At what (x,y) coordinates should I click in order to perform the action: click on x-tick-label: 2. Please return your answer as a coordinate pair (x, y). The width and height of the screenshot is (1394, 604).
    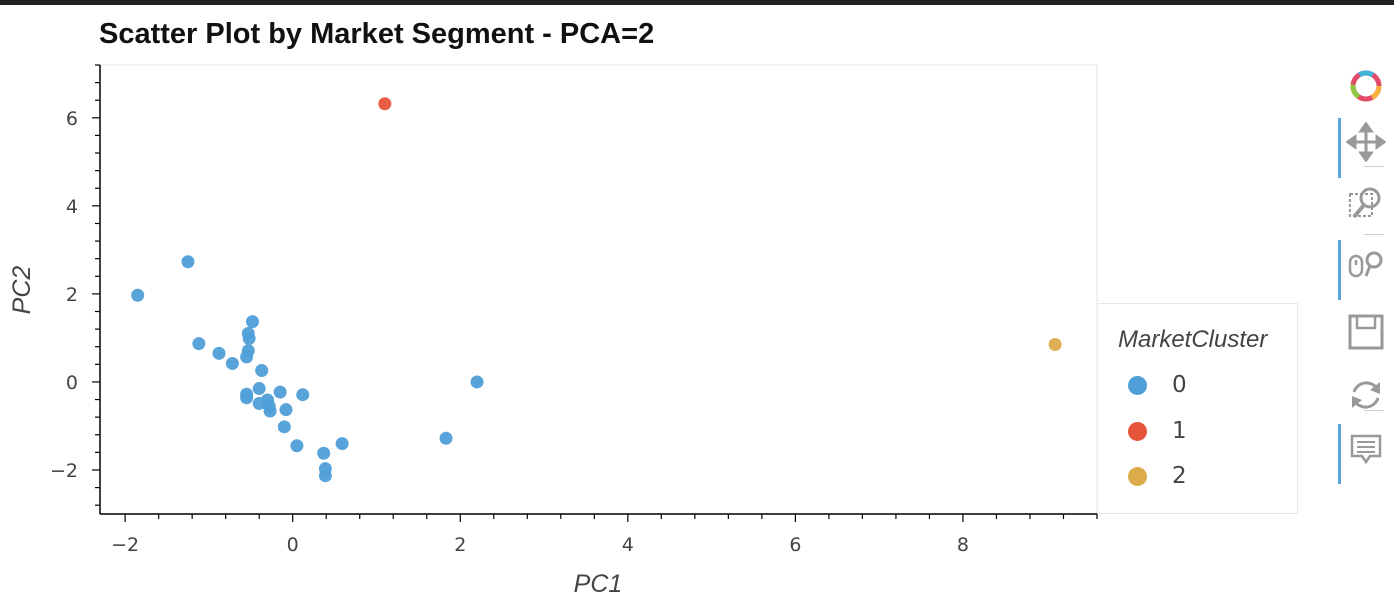
    Looking at the image, I should click on (460, 545).